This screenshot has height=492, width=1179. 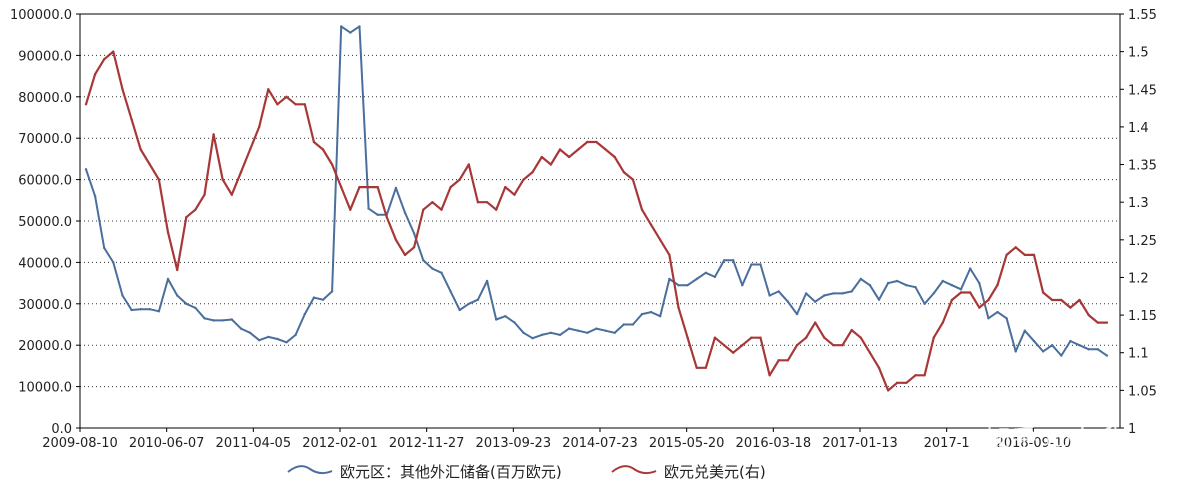 I want to click on left-tick-label: 80000.0, so click(x=45, y=98).